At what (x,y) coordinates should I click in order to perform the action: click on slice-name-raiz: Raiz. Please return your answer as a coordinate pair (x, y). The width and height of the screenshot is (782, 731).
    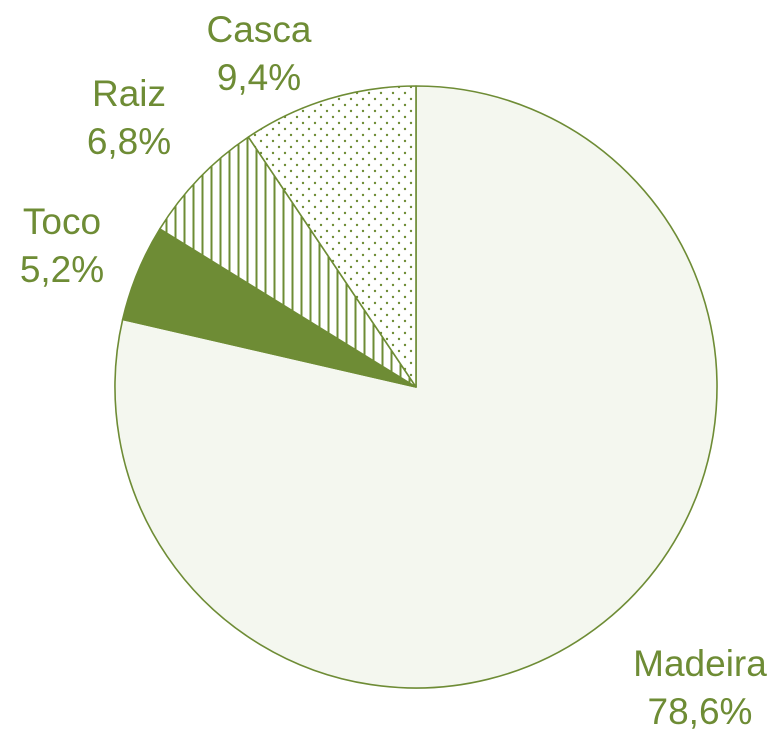
    Looking at the image, I should click on (129, 93).